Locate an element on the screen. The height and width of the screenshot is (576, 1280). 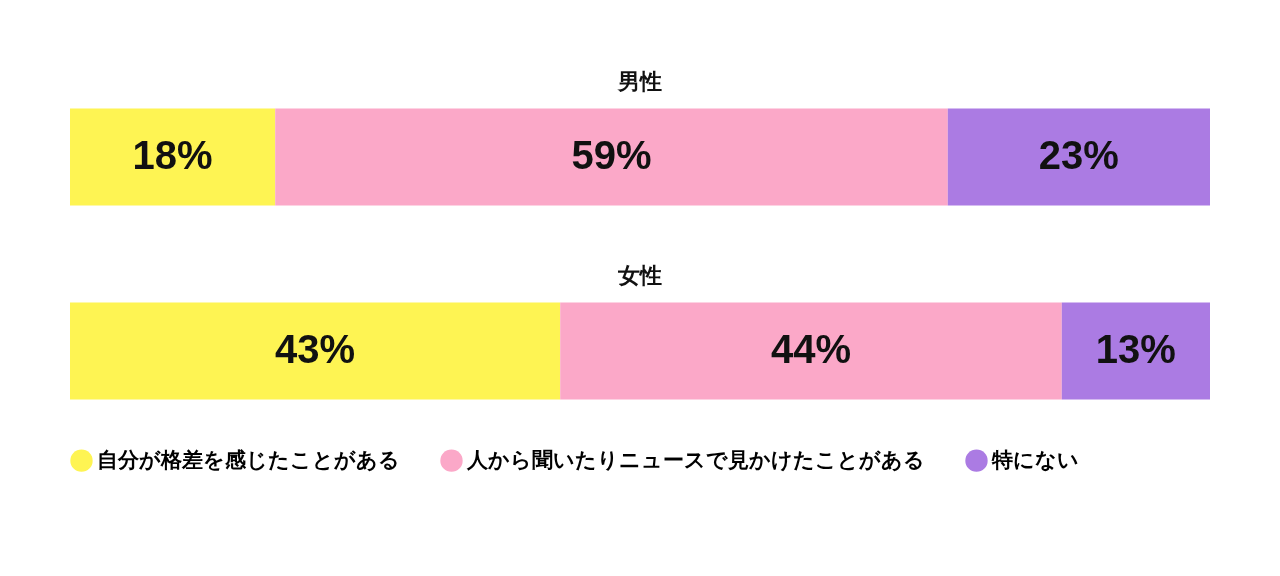
data-label: 18% is located at coordinates (172, 154).